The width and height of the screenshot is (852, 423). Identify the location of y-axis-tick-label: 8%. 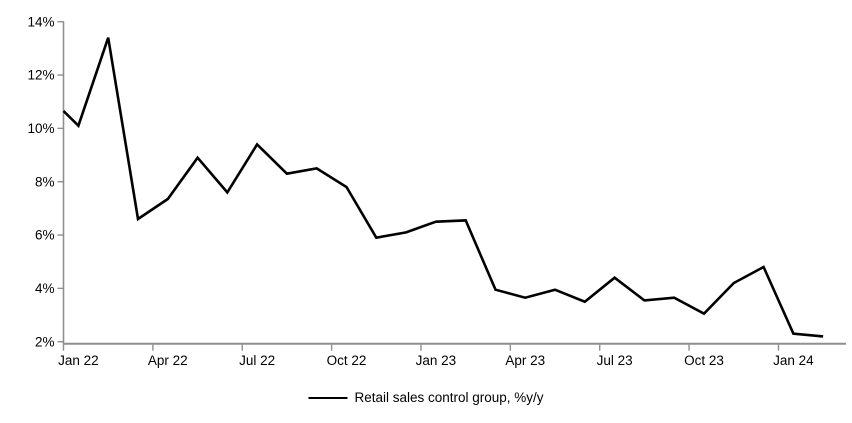
(45, 181).